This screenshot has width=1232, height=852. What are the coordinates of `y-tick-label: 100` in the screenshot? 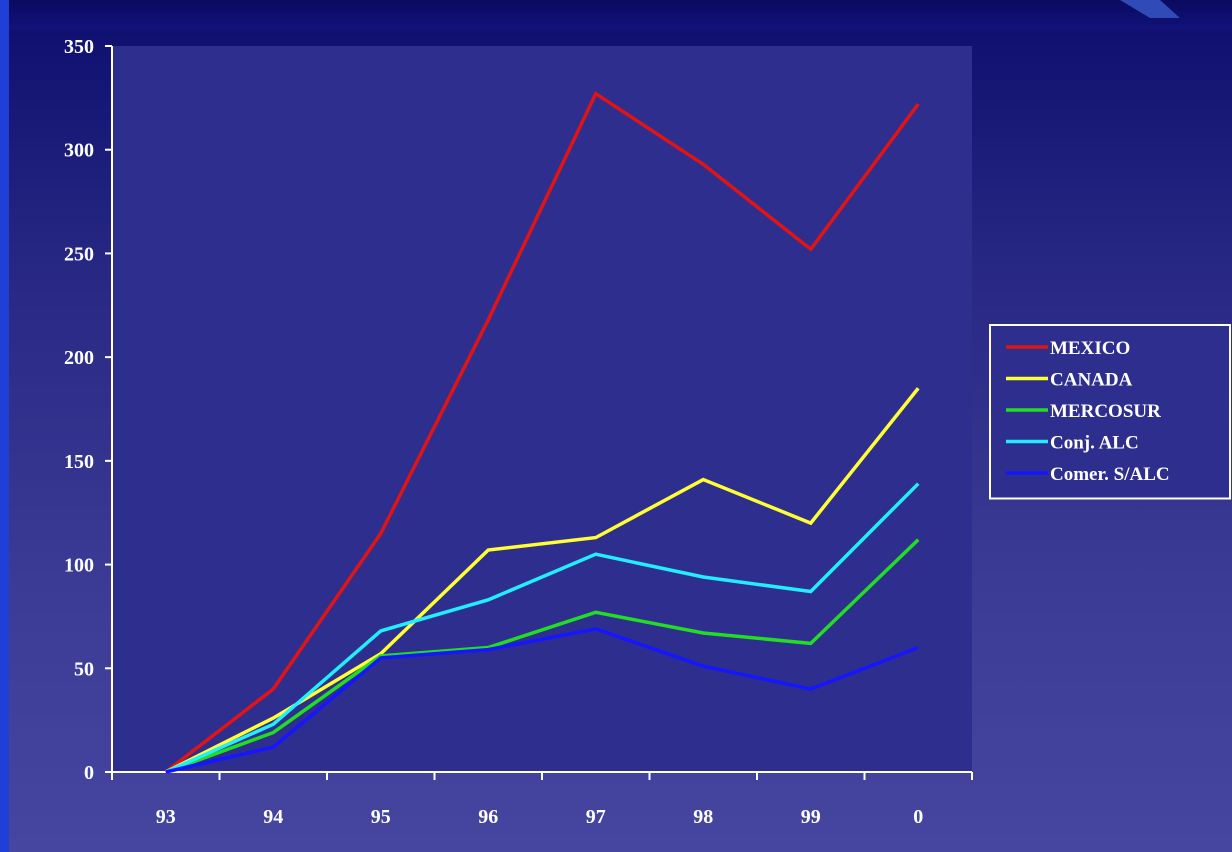 It's located at (79, 566).